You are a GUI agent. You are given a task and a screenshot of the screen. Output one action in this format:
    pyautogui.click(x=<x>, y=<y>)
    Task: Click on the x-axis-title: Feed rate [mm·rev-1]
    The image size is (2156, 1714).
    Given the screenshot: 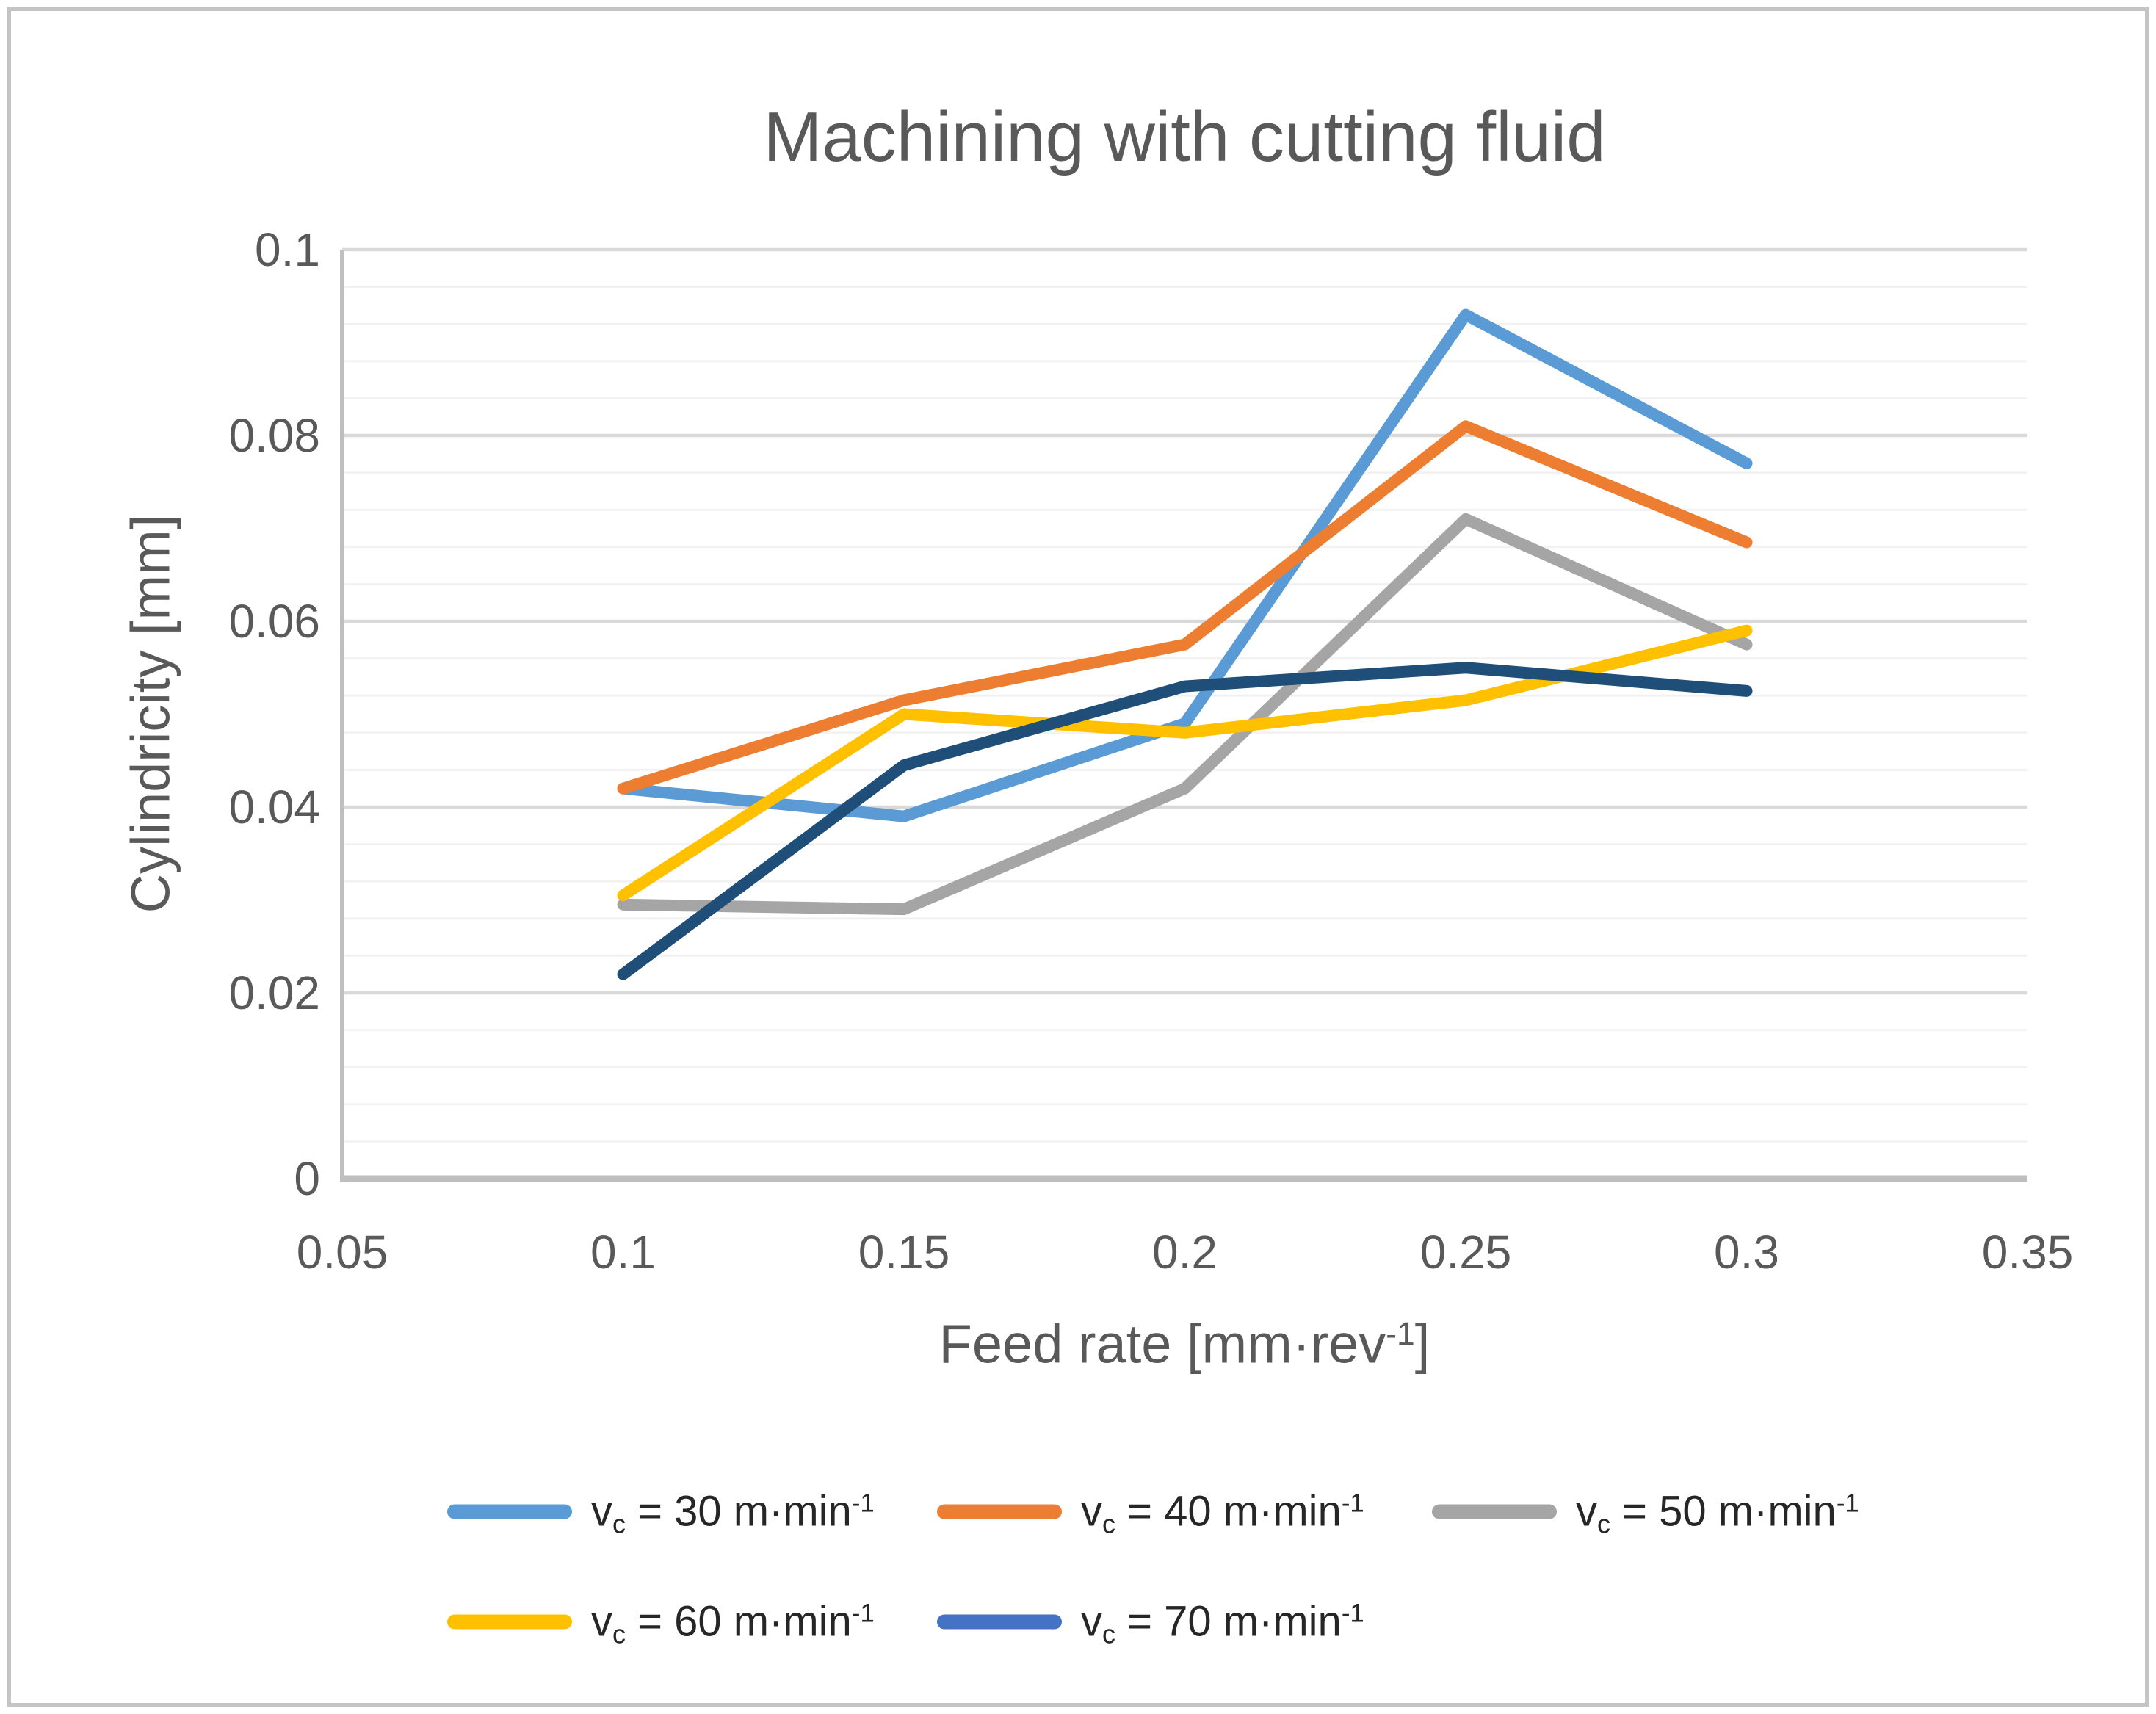 What is the action you would take?
    pyautogui.click(x=1184, y=1344)
    